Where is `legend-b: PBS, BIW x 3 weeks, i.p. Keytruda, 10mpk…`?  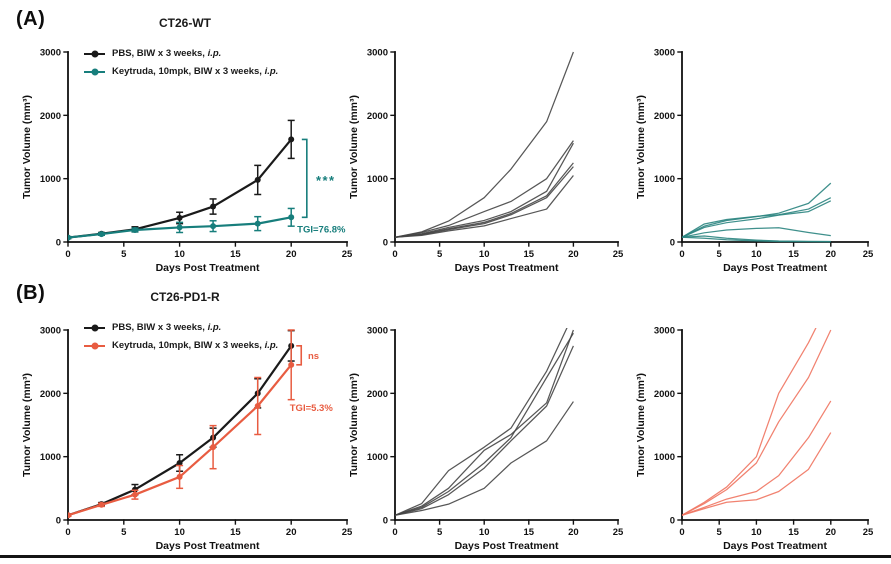
legend-b: PBS, BIW x 3 weeks, i.p. Keytruda, 10mpk… is located at coordinates (181, 336).